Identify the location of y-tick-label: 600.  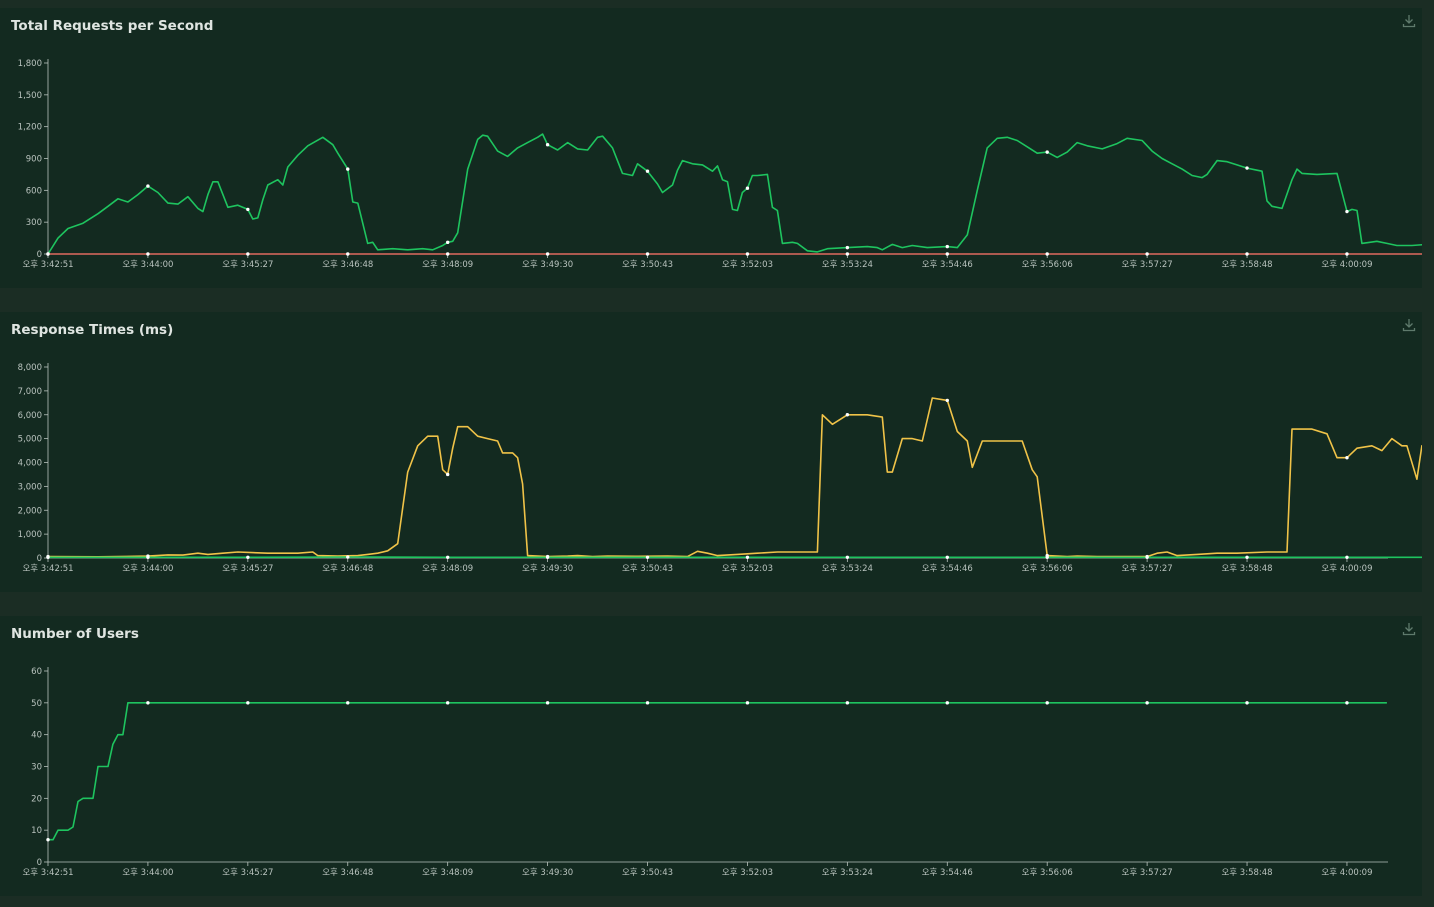
(34, 191).